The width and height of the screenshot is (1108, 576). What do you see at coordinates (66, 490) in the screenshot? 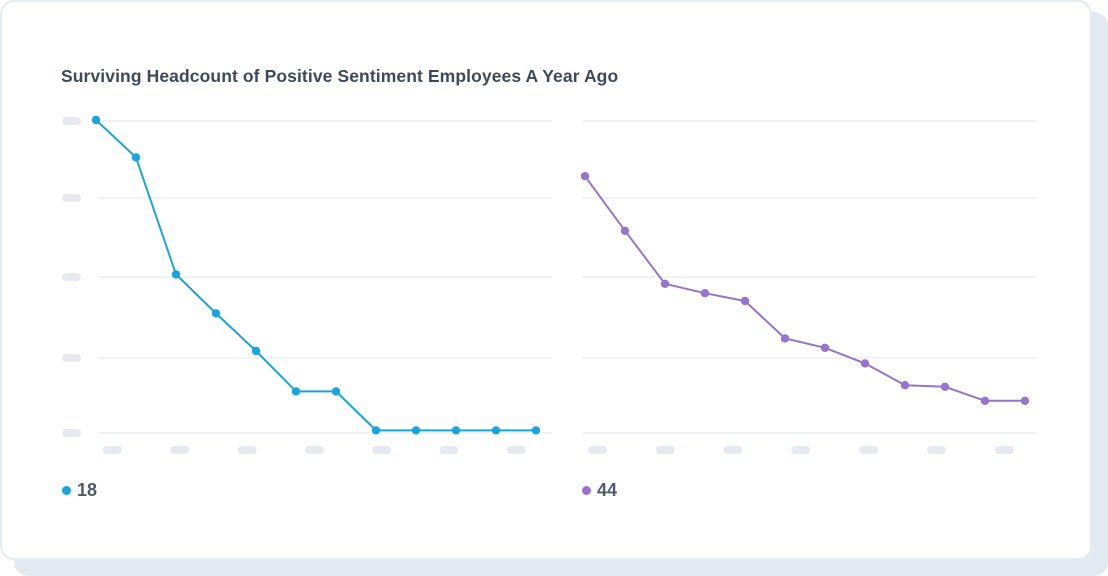
I see `legend-dot-left` at bounding box center [66, 490].